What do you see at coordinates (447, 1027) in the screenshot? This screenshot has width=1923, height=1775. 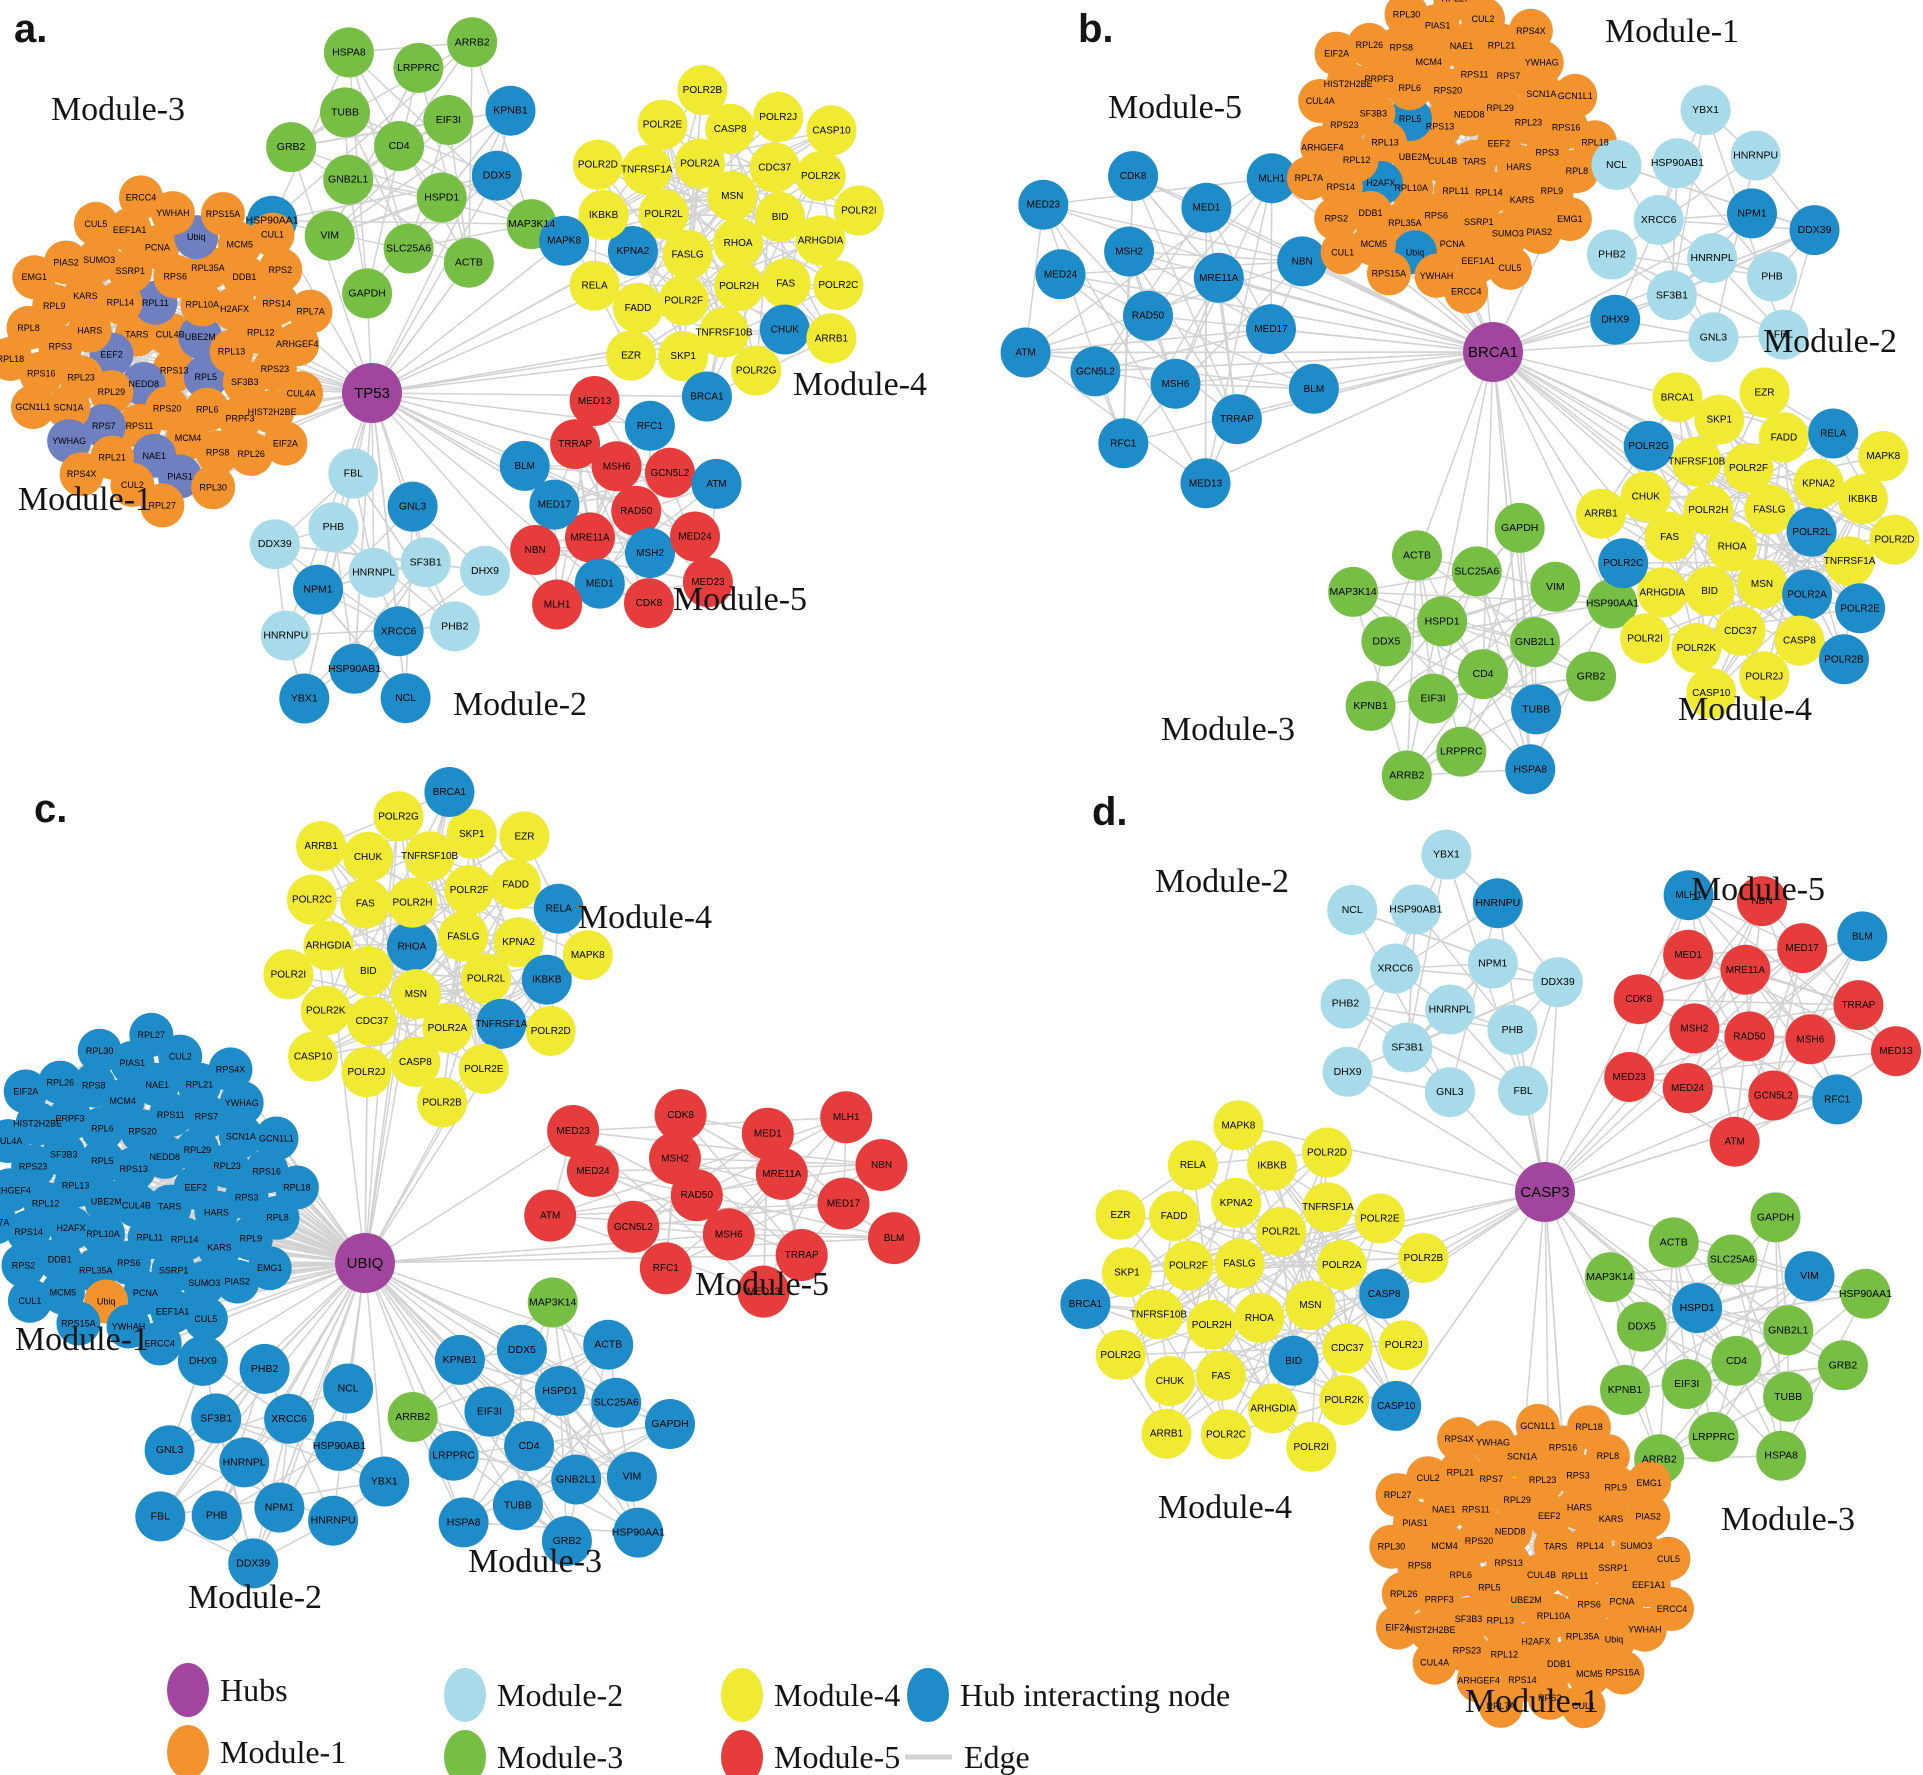 I see `node-POLR2A` at bounding box center [447, 1027].